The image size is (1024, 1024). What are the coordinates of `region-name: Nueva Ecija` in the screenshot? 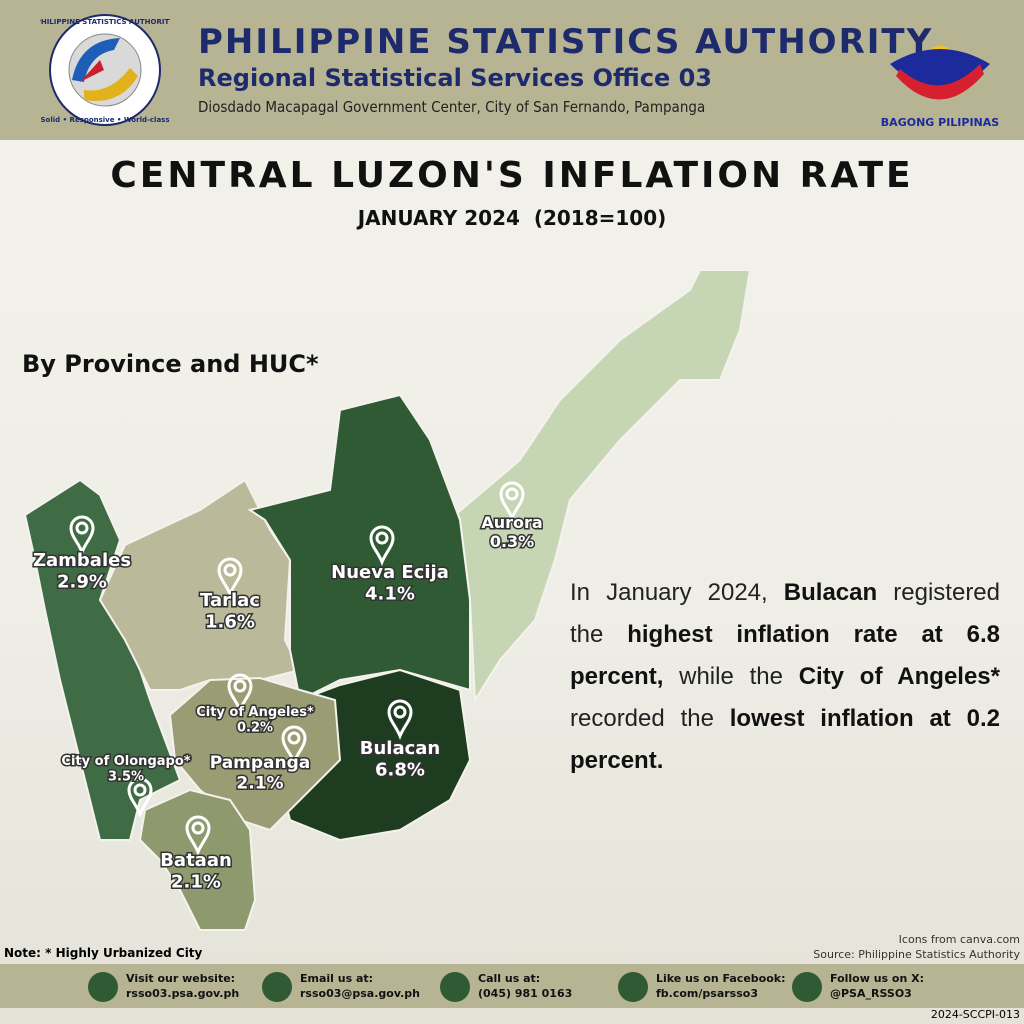 It's located at (390, 572).